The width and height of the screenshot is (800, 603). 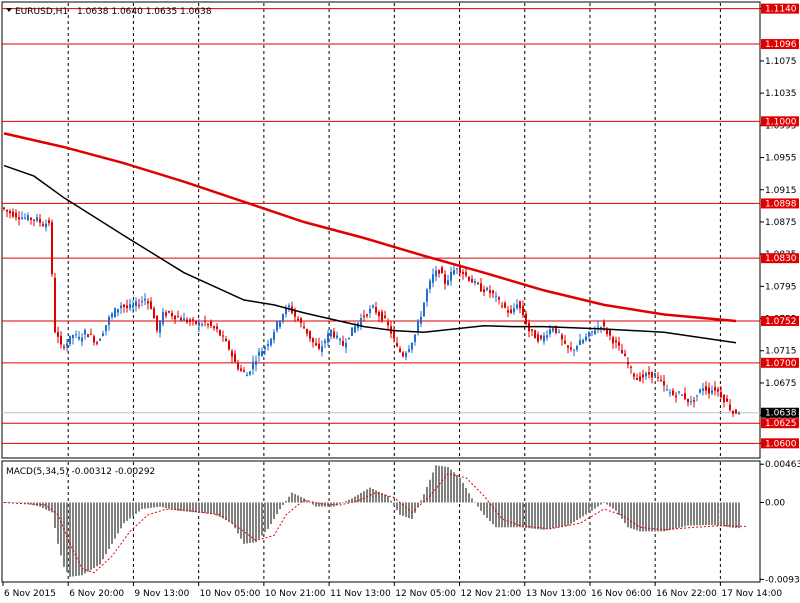 I want to click on price-tick-label: 1.0875, so click(x=781, y=223).